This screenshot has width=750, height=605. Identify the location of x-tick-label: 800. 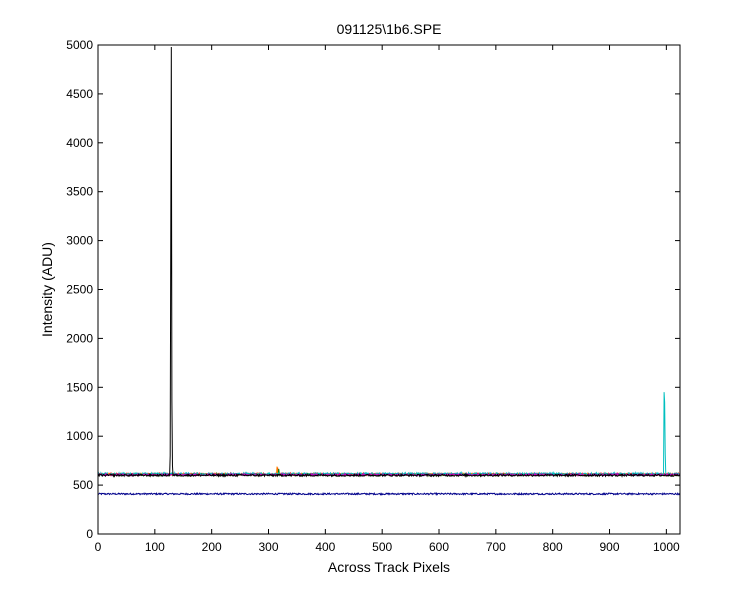
(553, 547).